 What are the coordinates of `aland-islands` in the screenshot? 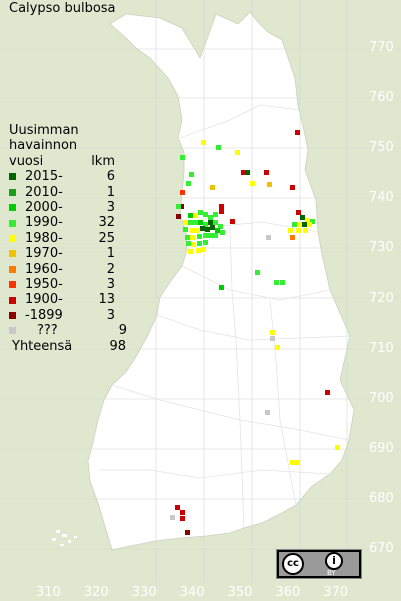 It's located at (64, 538).